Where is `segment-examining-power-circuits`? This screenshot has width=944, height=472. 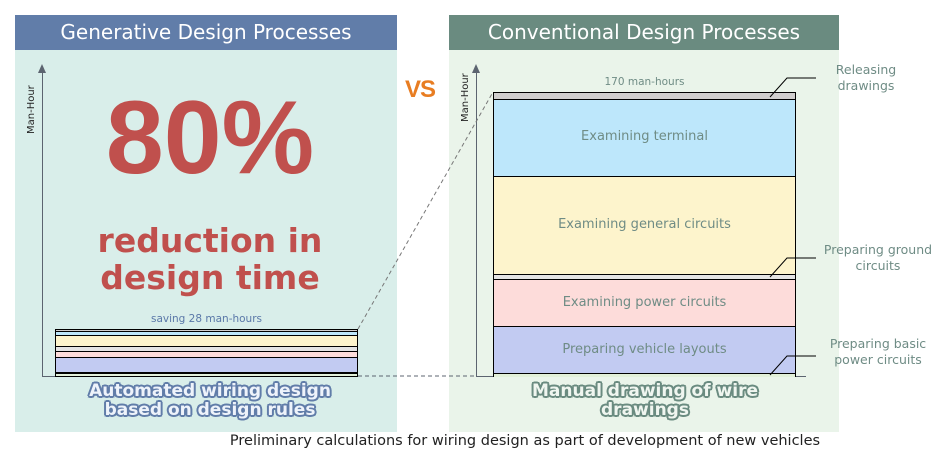 segment-examining-power-circuits is located at coordinates (206, 354).